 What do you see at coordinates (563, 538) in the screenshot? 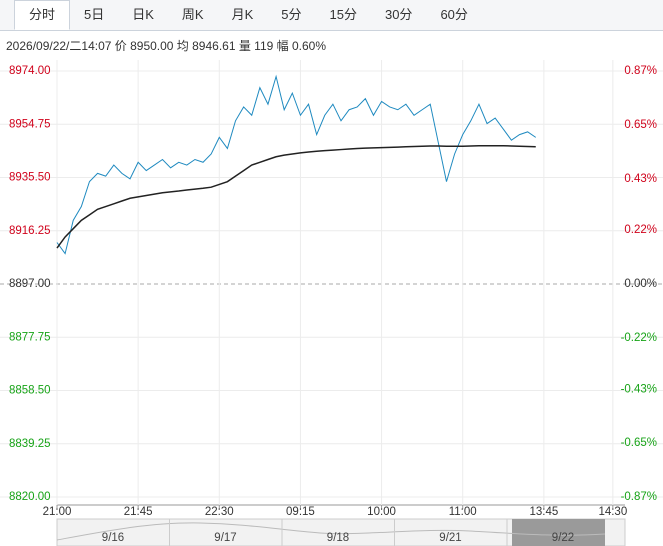
I see `navigator-date: 9/22` at bounding box center [563, 538].